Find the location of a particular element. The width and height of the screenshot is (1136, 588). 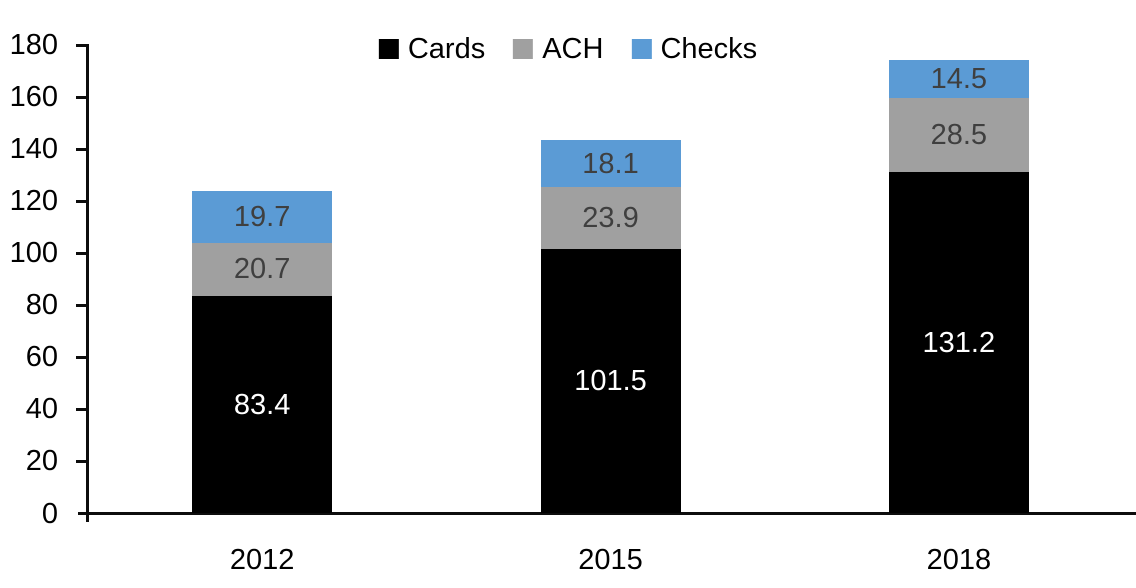

legend-item-ach: ACH is located at coordinates (558, 49).